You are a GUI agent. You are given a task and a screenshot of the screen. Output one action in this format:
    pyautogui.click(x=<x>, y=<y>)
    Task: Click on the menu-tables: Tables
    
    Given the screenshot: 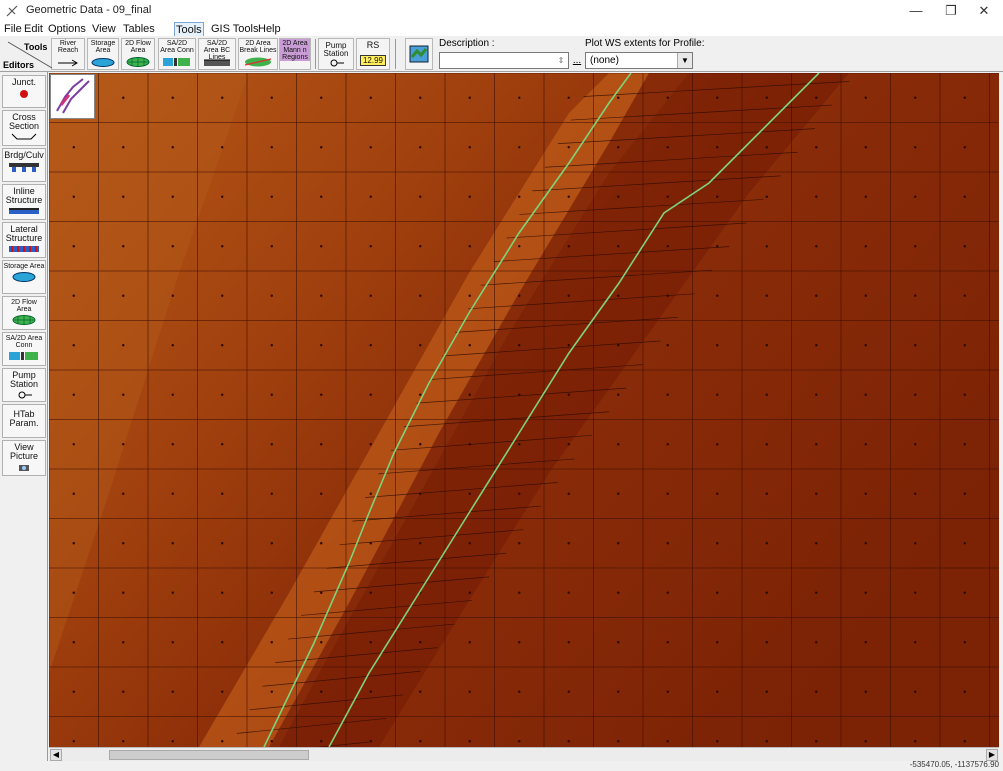 What is the action you would take?
    pyautogui.click(x=139, y=29)
    